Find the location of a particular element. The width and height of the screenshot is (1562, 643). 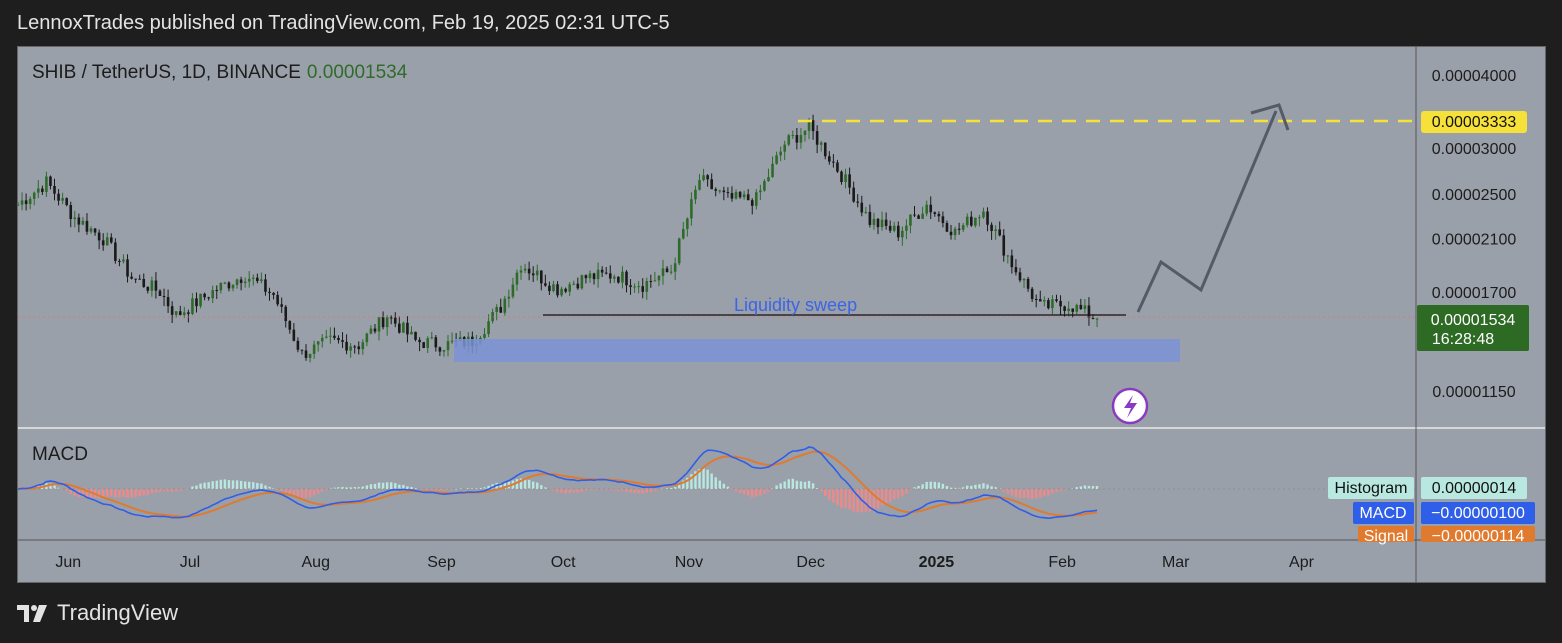

footer: TradingView is located at coordinates (97, 613).